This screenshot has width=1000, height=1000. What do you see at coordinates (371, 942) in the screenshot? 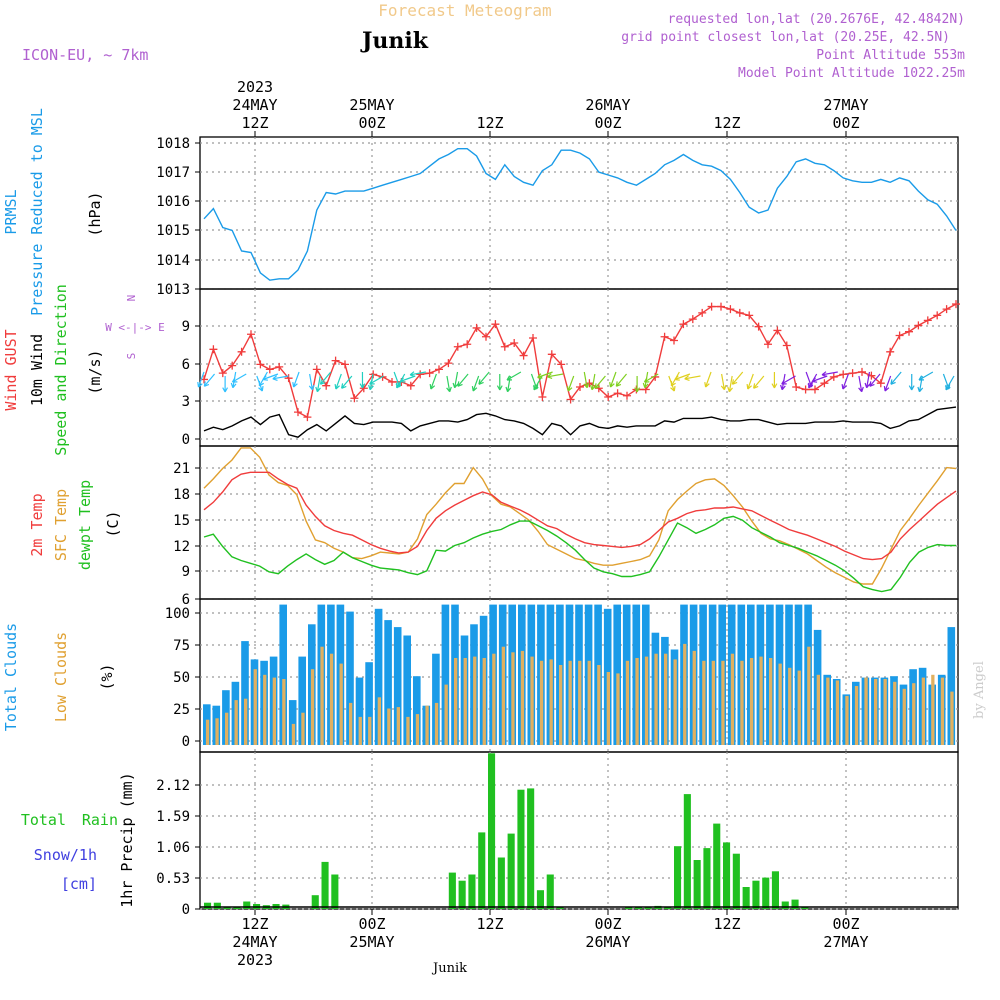
I see `bottom-axis-date: 25MAY` at bounding box center [371, 942].